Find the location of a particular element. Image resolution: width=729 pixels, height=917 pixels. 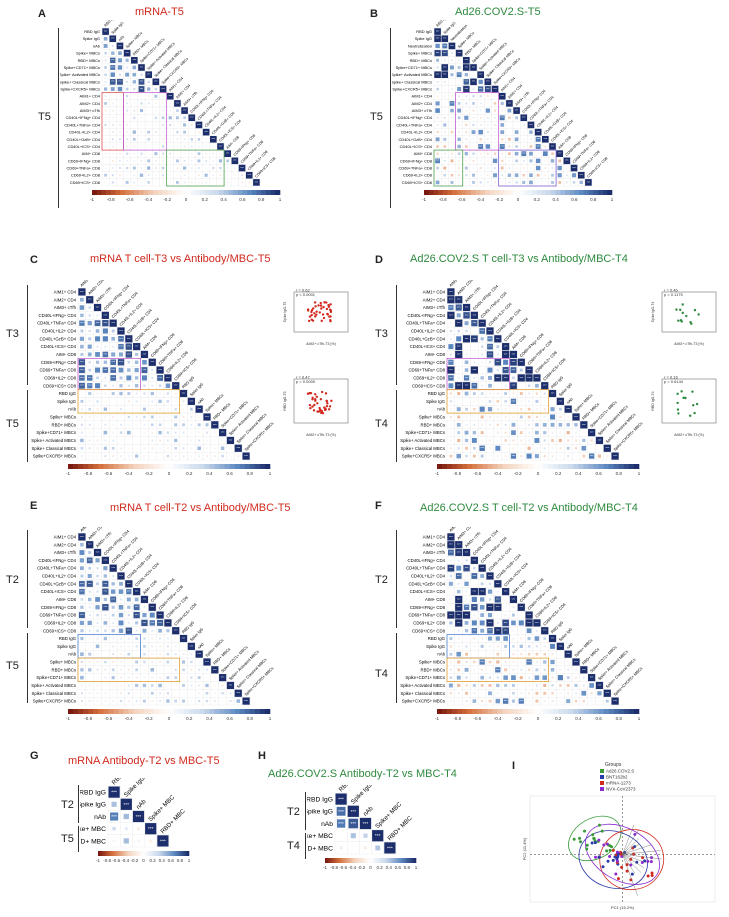

colorbar-tick: -0.2 is located at coordinates (518, 718).